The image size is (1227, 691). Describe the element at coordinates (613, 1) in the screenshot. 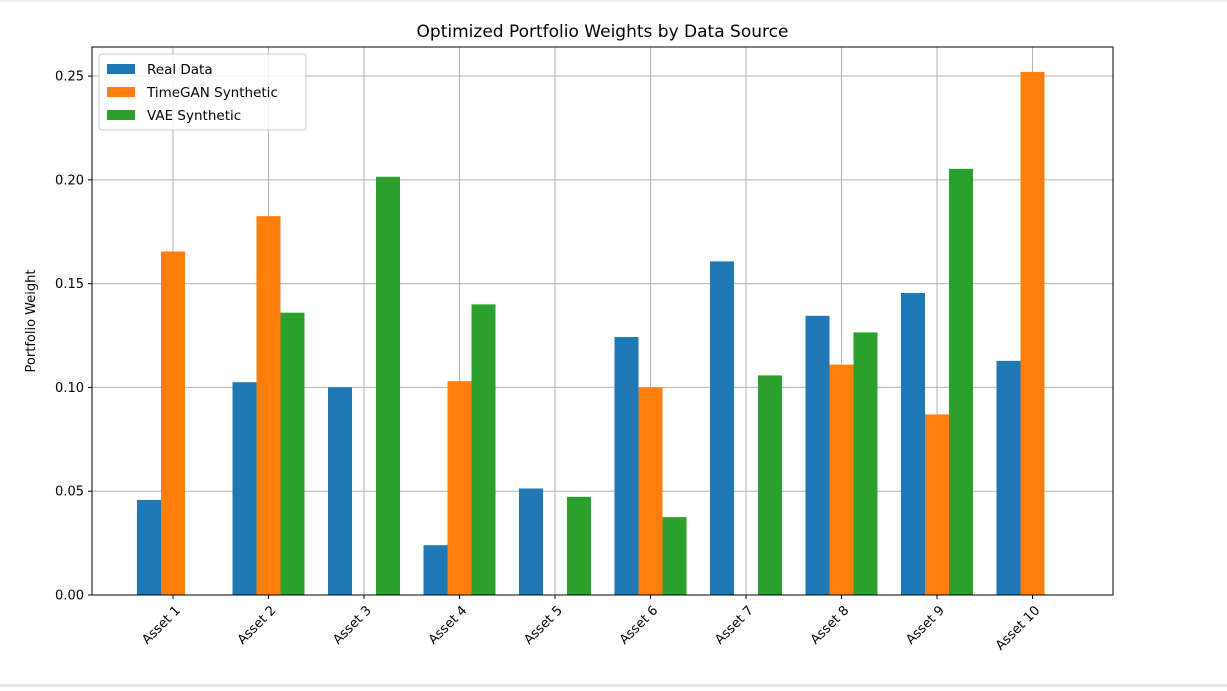

I see `top-divider` at that location.